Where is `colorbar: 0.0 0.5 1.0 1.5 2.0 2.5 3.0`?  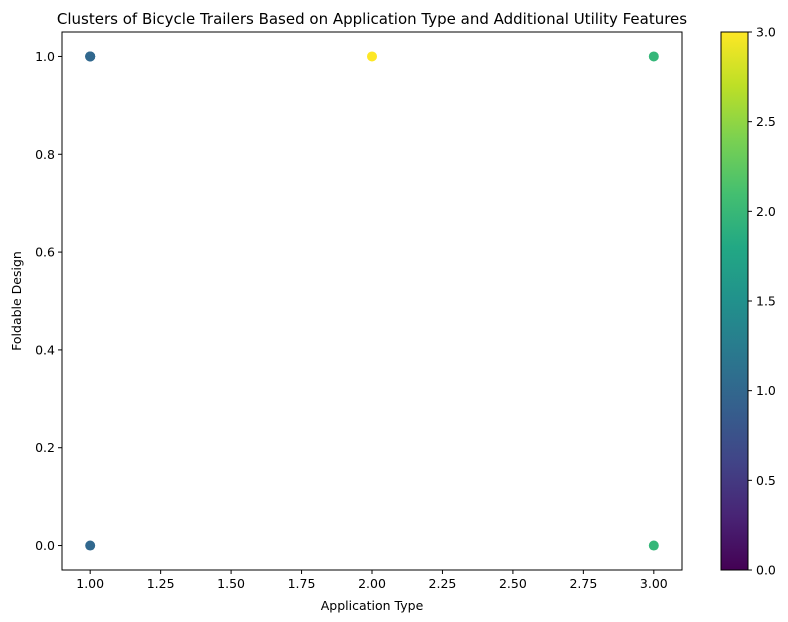
colorbar: 0.0 0.5 1.0 1.5 2.0 2.5 3.0 is located at coordinates (748, 301).